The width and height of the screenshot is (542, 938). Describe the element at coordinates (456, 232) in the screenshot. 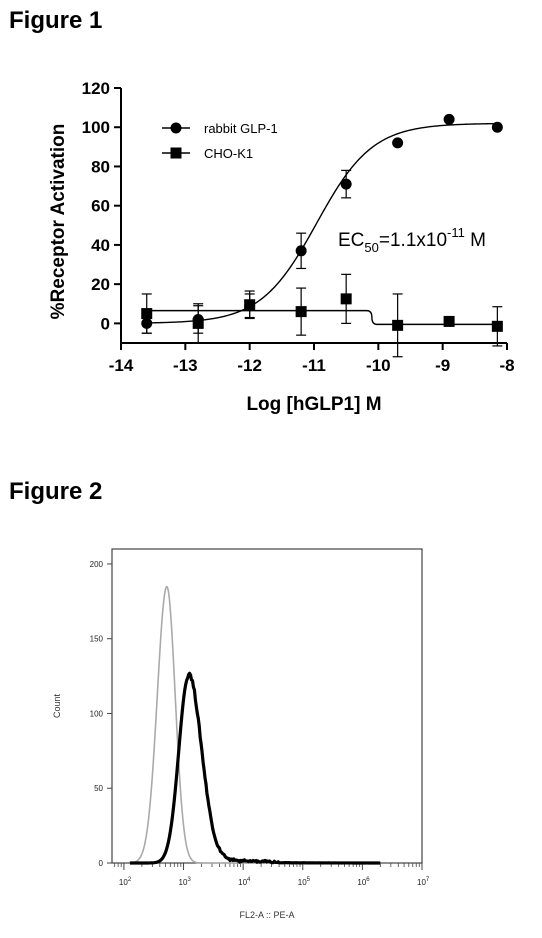

I see `ec50-annotation-part: -11` at that location.